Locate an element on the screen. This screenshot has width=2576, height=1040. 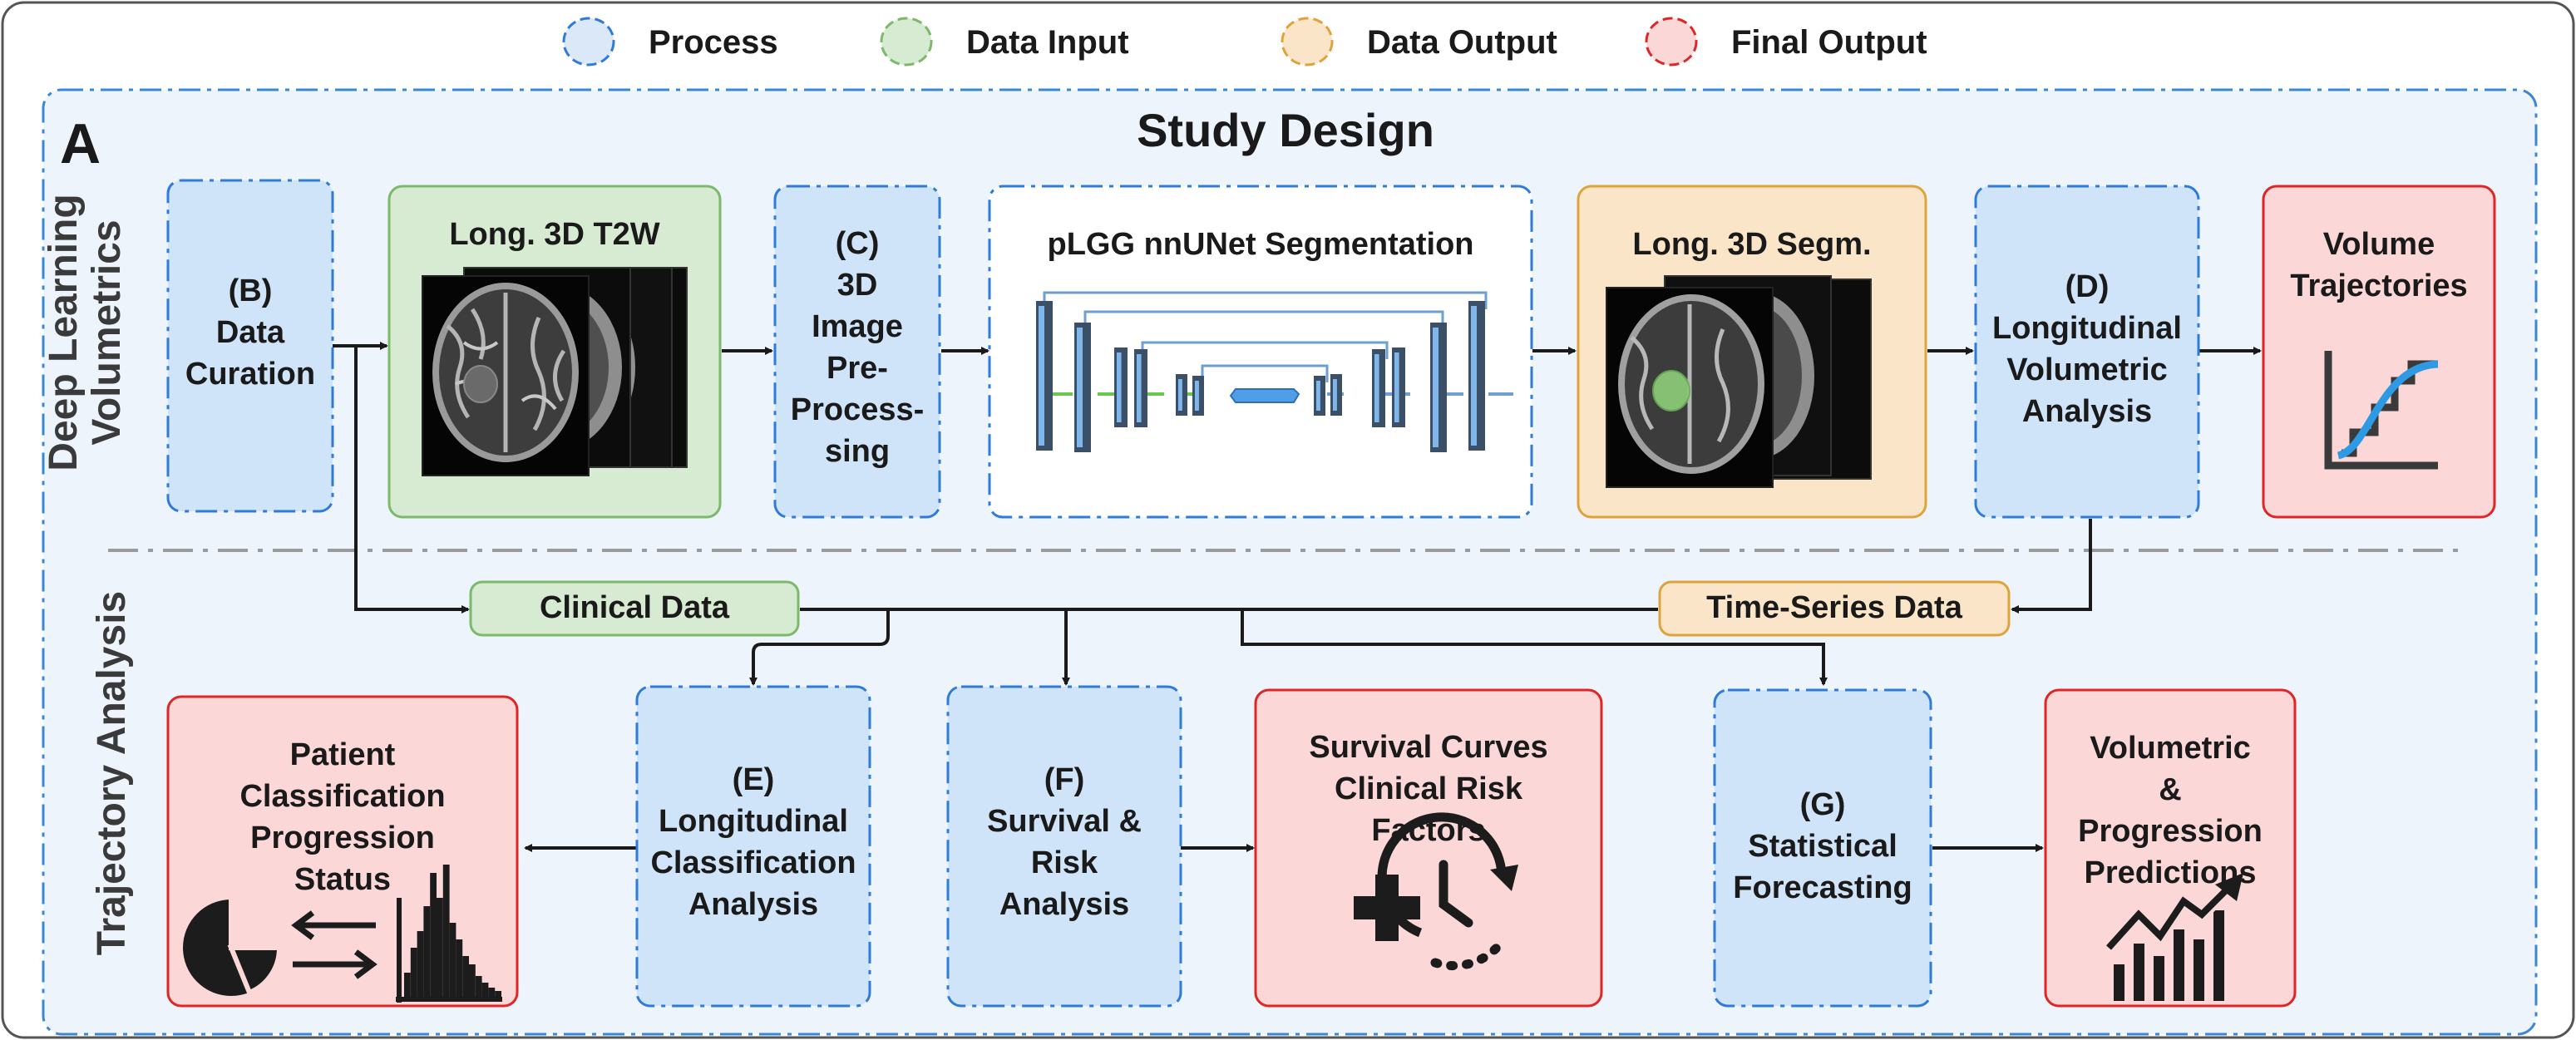
volumetric-analysis-label: (D) Longitudinal Volumetric Analysis is located at coordinates (2087, 349).